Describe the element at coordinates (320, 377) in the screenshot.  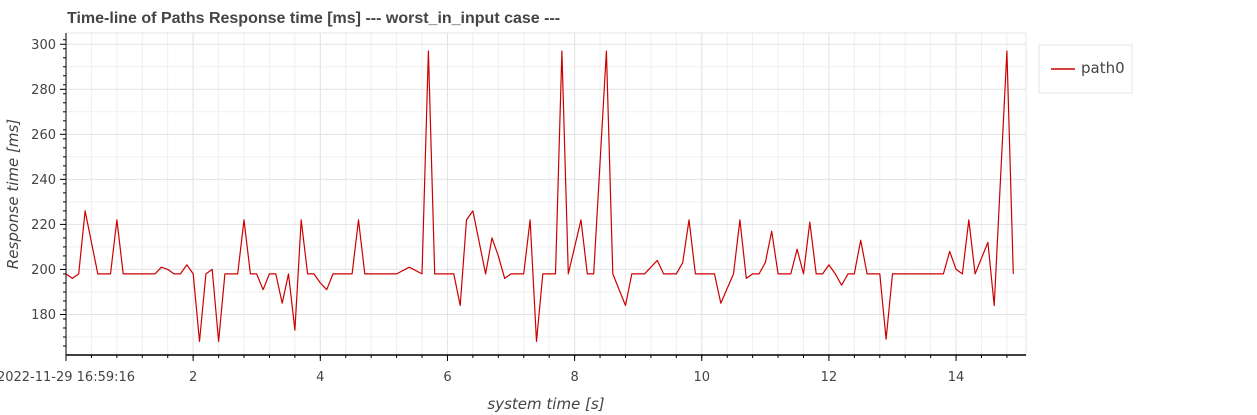
I see `x-tick-label: 4` at that location.